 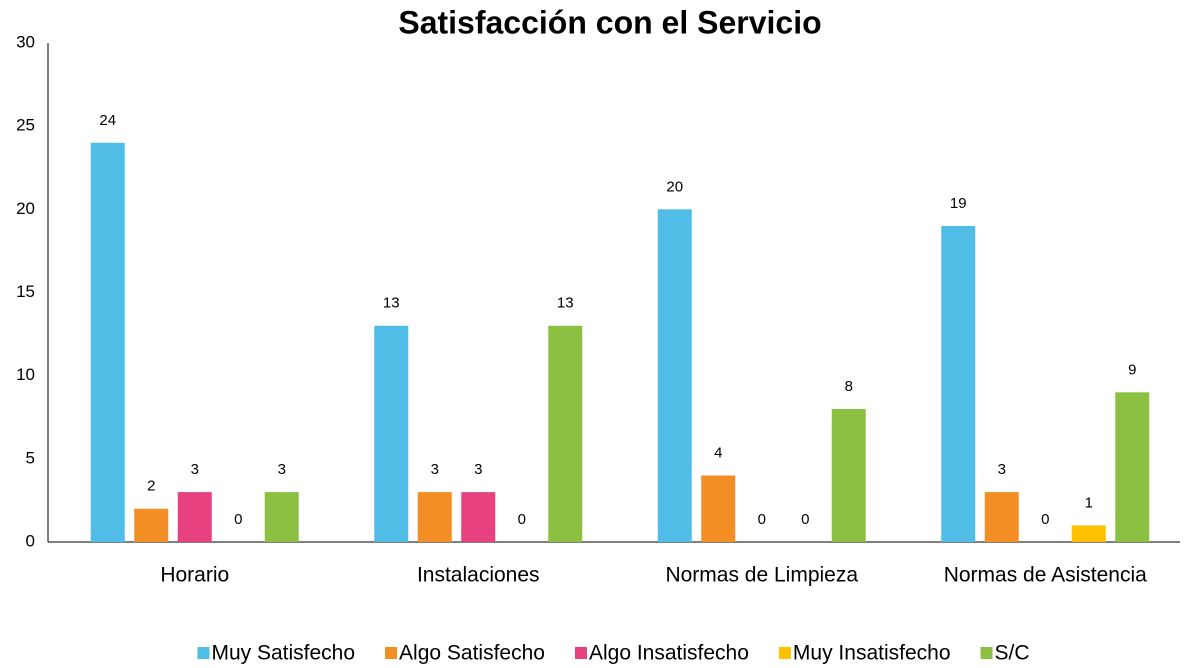 What do you see at coordinates (669, 653) in the screenshot?
I see `legend-label: Algo Insatisfecho` at bounding box center [669, 653].